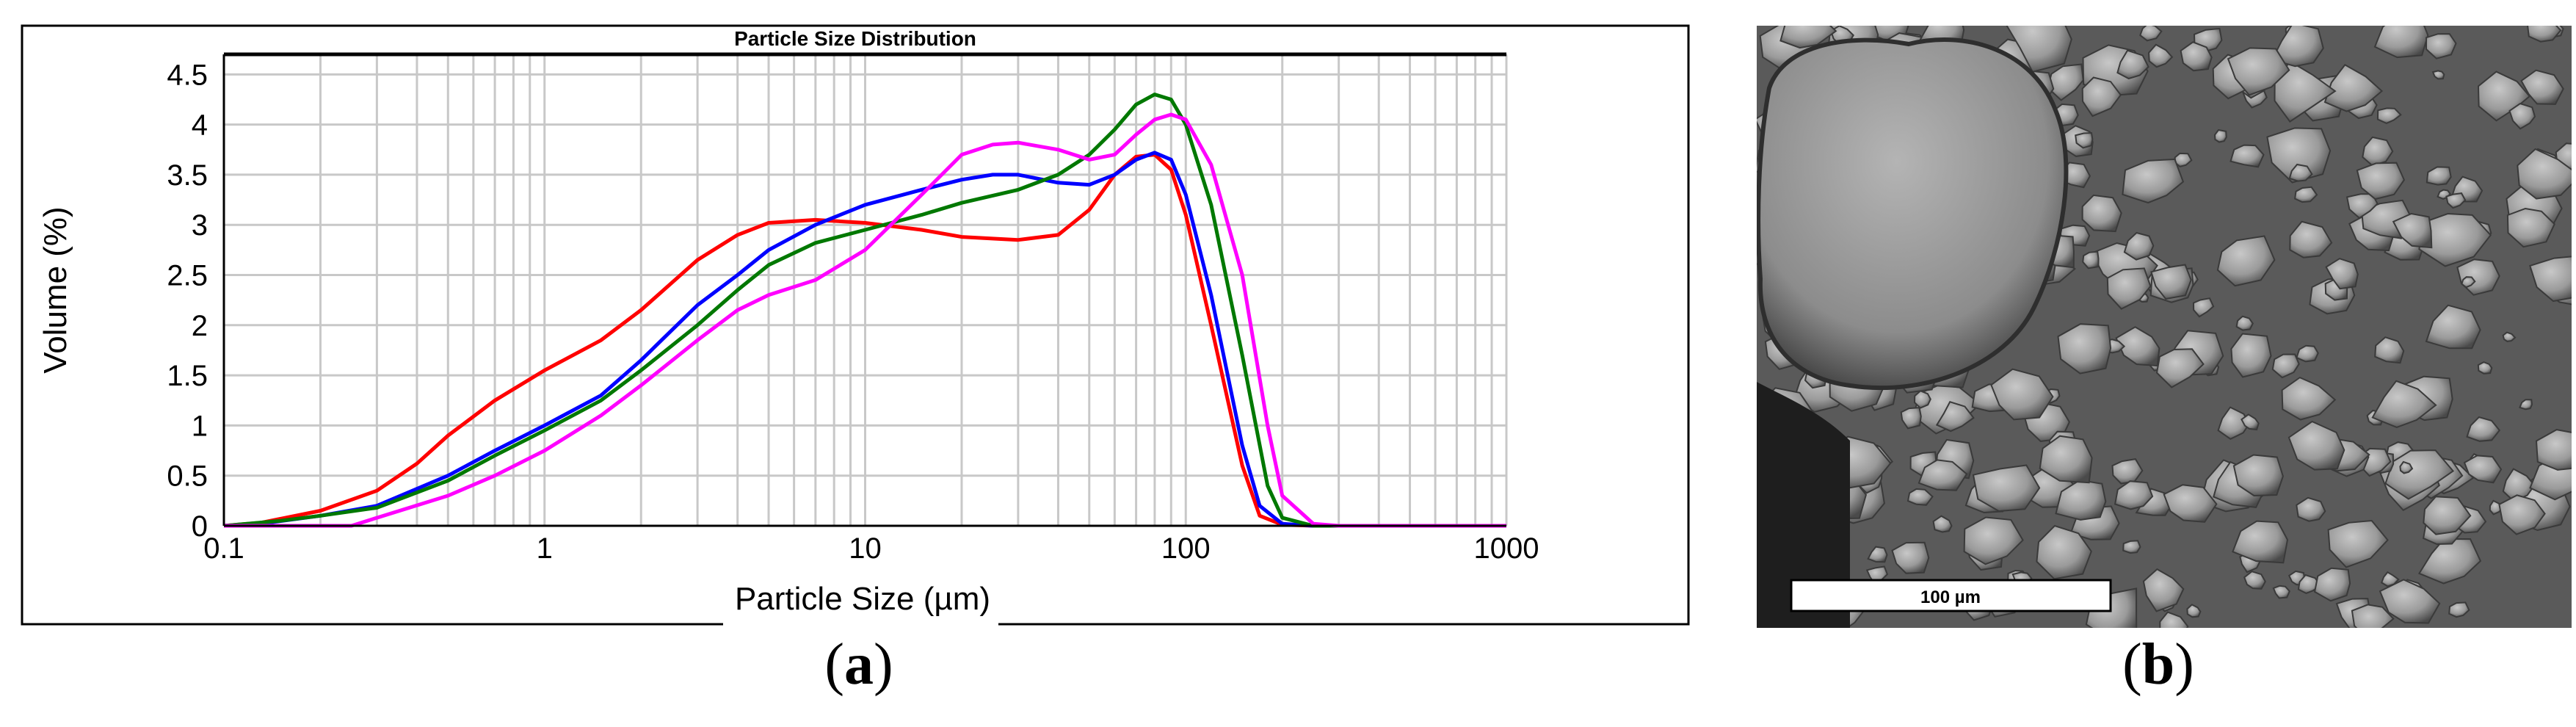 The height and width of the screenshot is (727, 2576). What do you see at coordinates (188, 376) in the screenshot?
I see `y-tick-label: 1.5` at bounding box center [188, 376].